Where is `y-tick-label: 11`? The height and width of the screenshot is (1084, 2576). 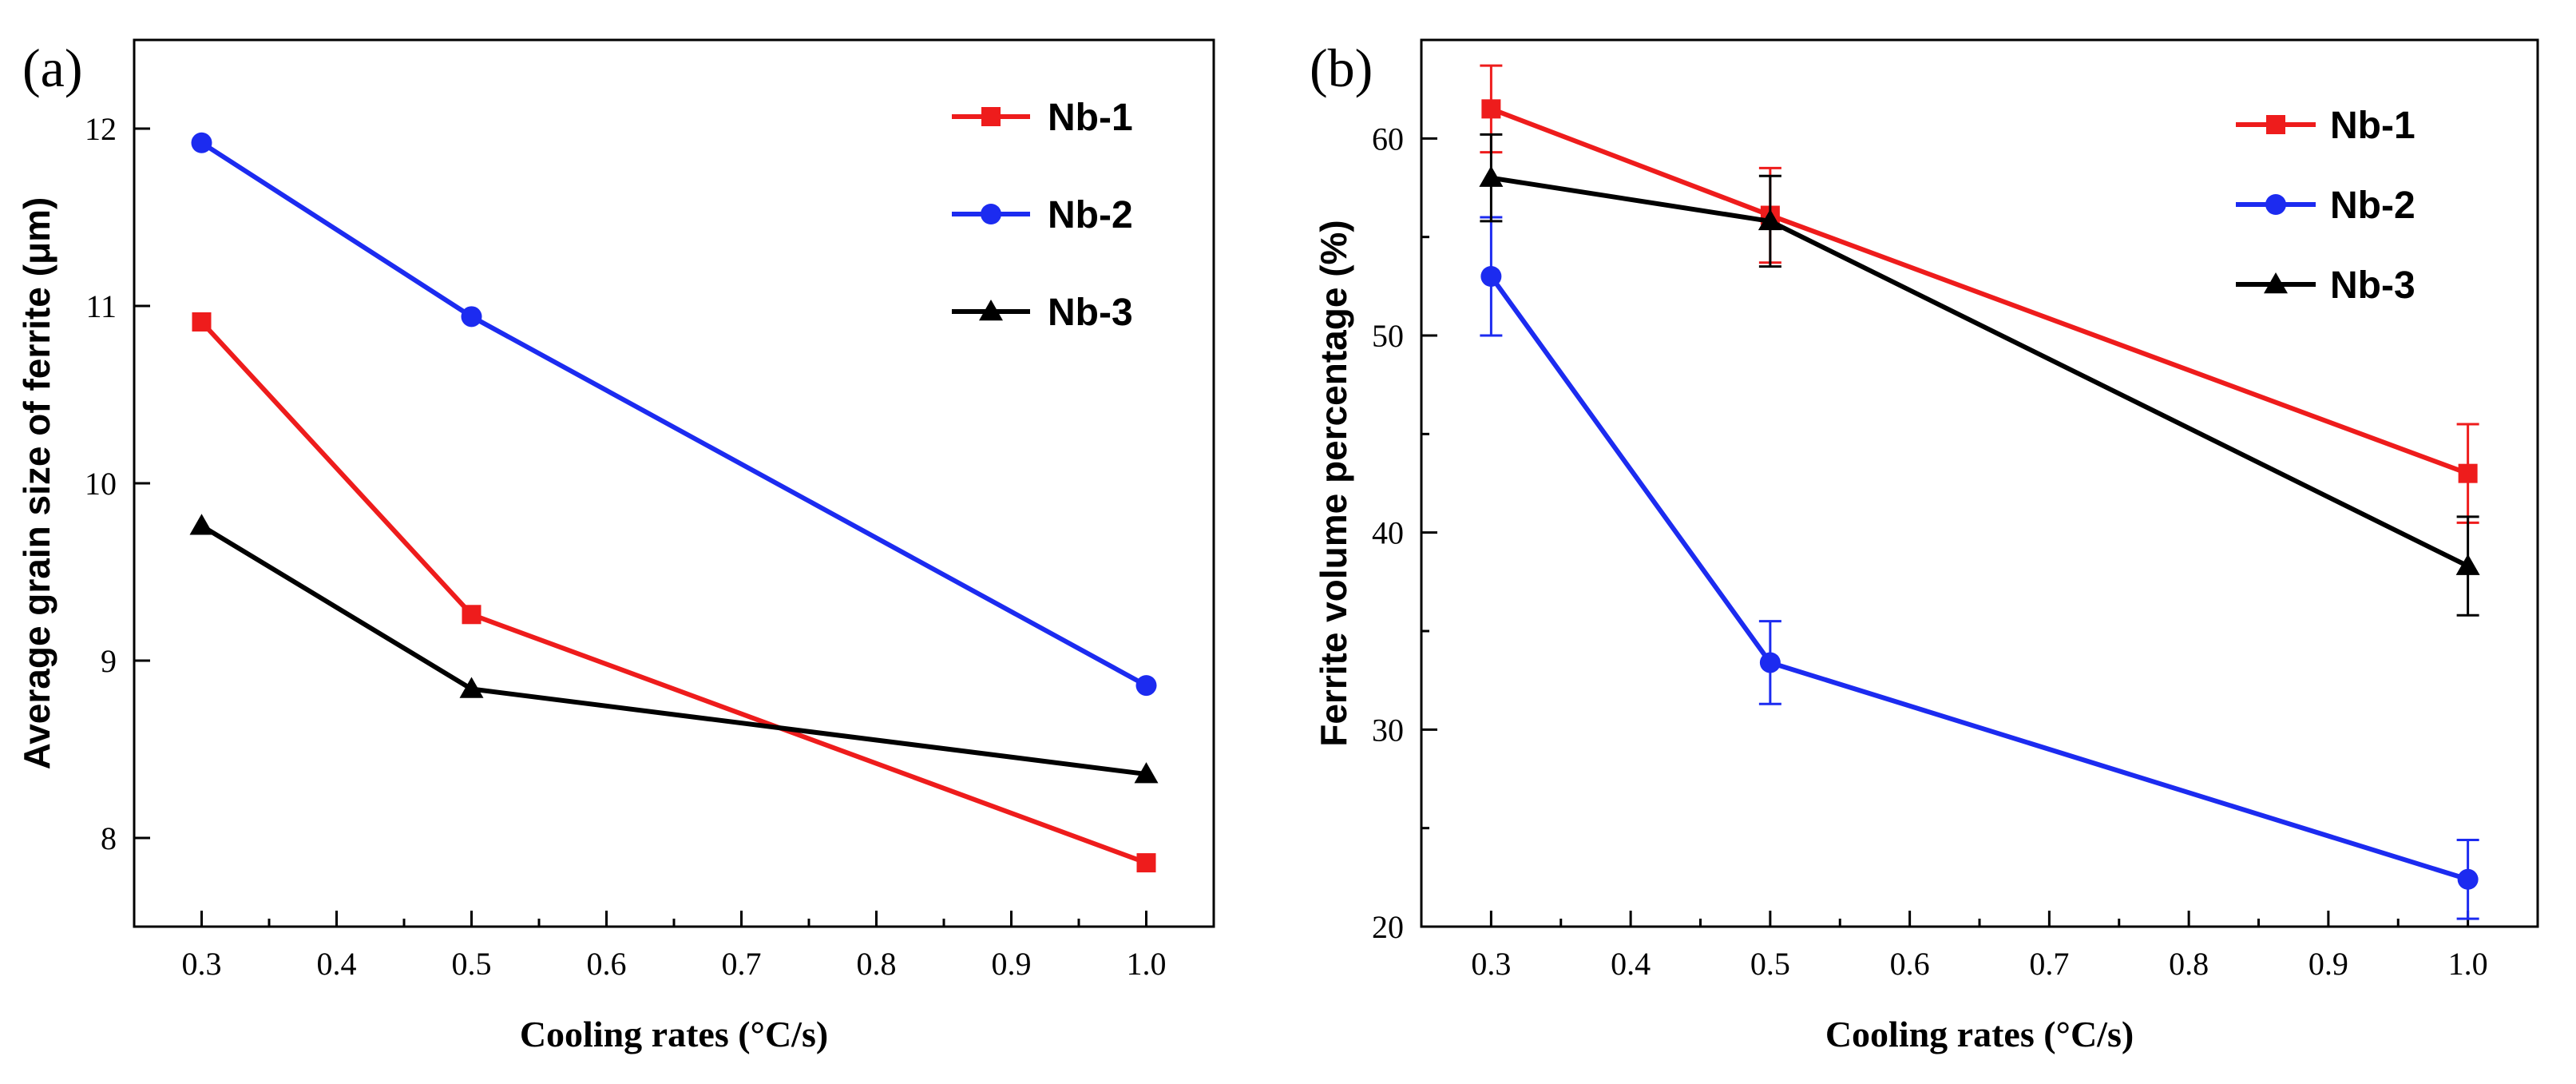
y-tick-label: 11 is located at coordinates (101, 306).